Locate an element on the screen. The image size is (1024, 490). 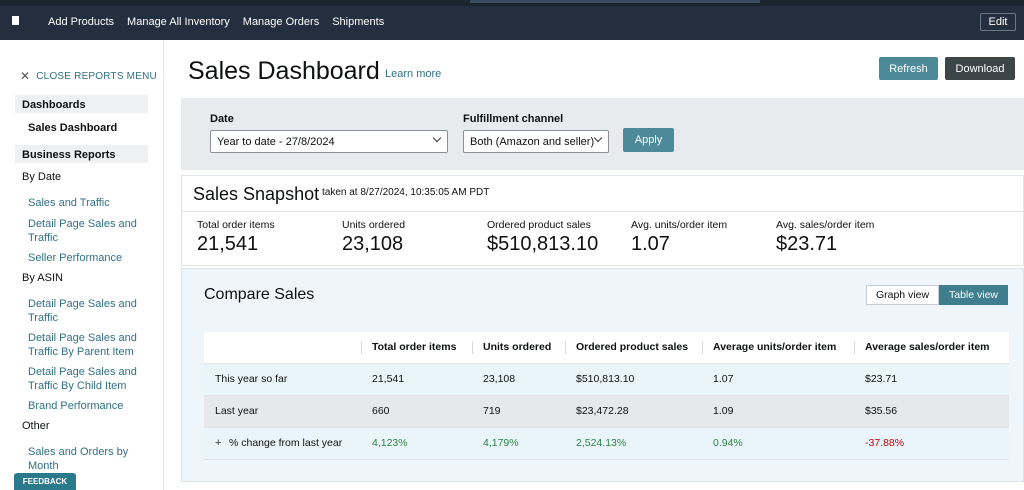
table-header-empty is located at coordinates (282, 348).